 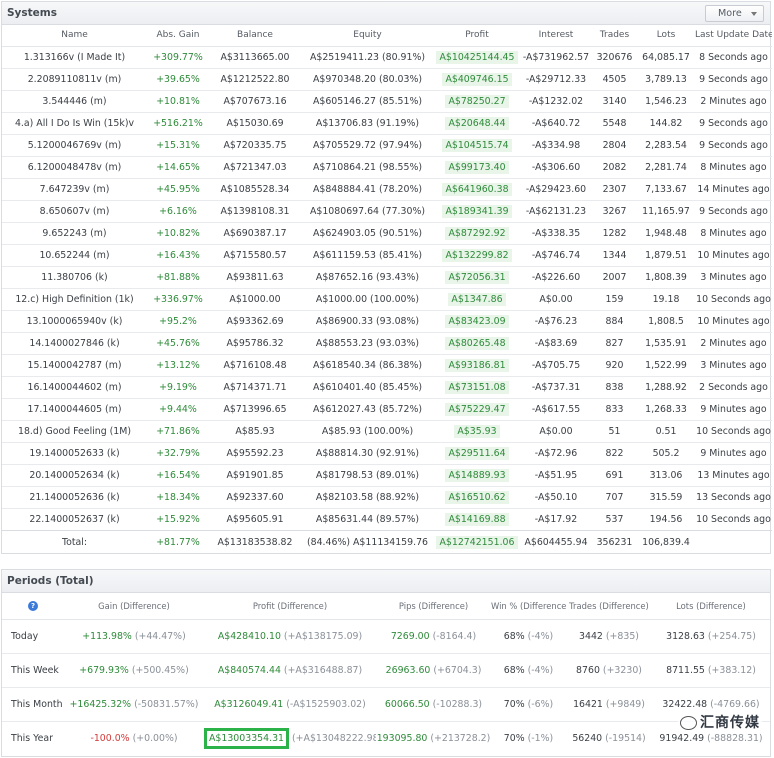 I want to click on question-circle-icon: ?, so click(x=33, y=606).